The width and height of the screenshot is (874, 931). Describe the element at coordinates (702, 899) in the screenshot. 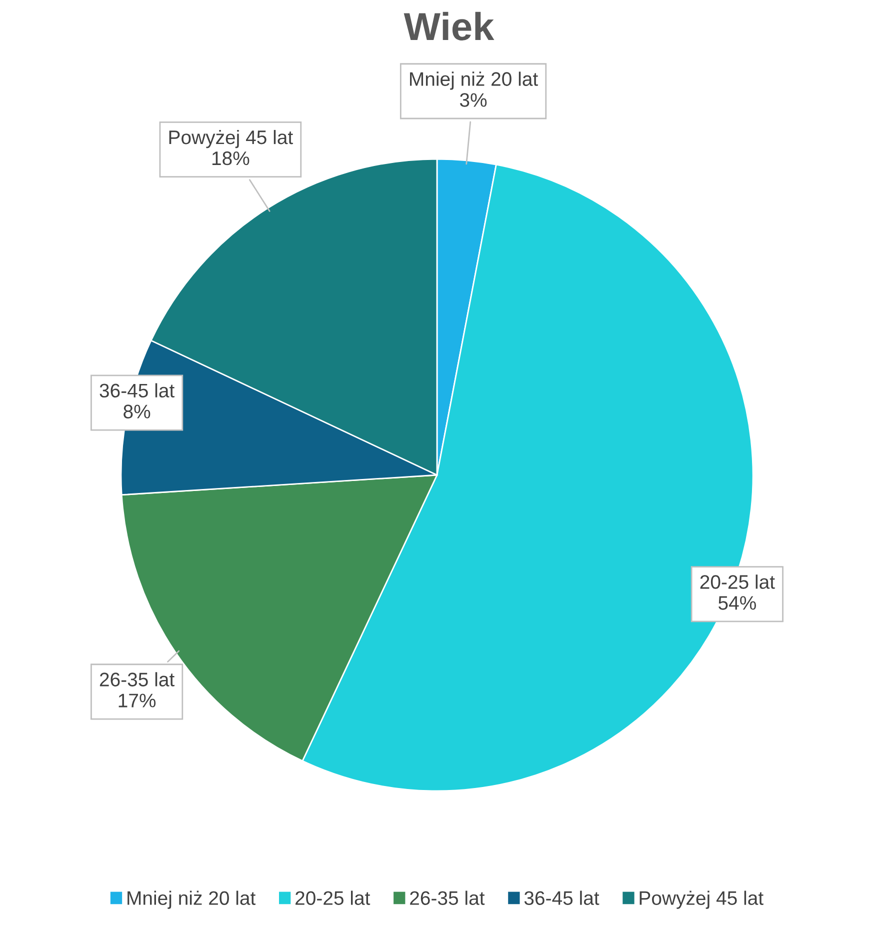

I see `legend-label: Powyżej 45 lat` at that location.